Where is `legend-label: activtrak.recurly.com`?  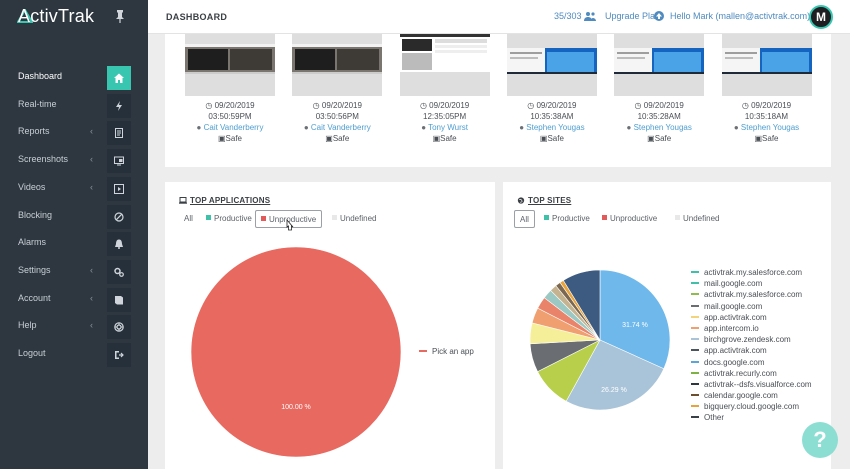
legend-label: activtrak.recurly.com is located at coordinates (740, 373).